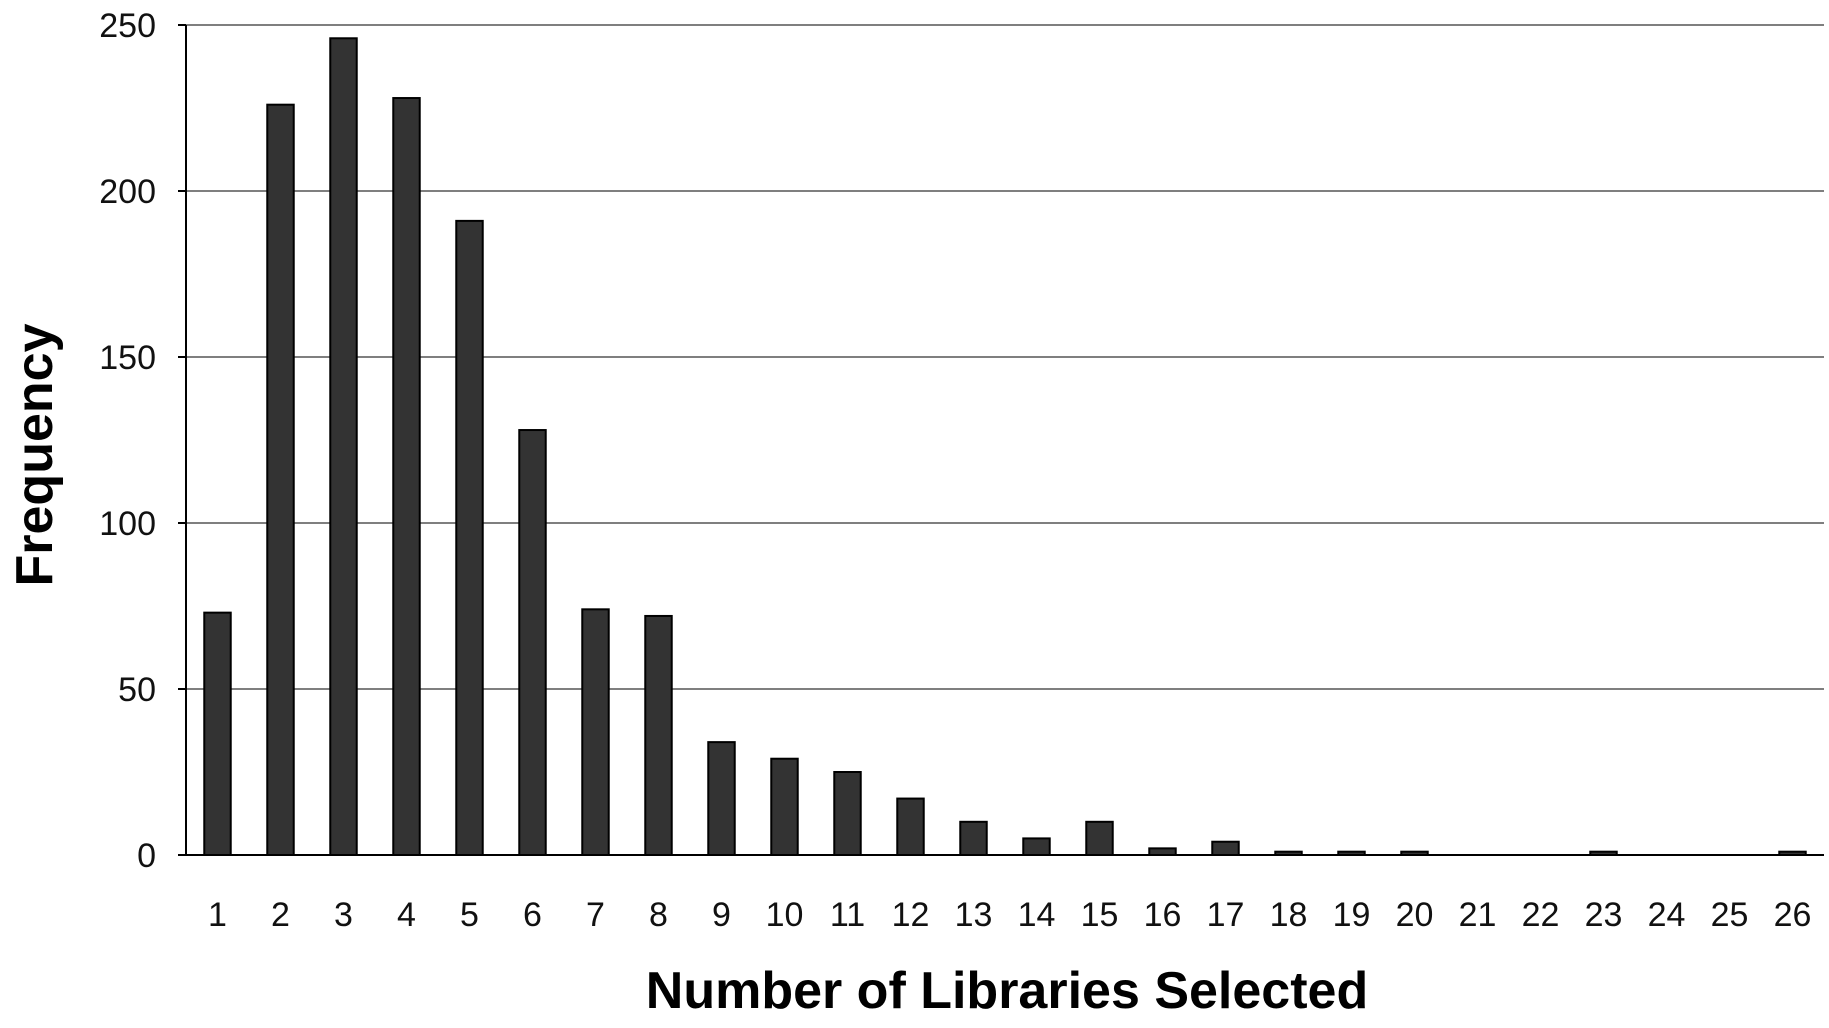 This screenshot has width=1829, height=1028. Describe the element at coordinates (1478, 915) in the screenshot. I see `x-tick-label: 21` at that location.